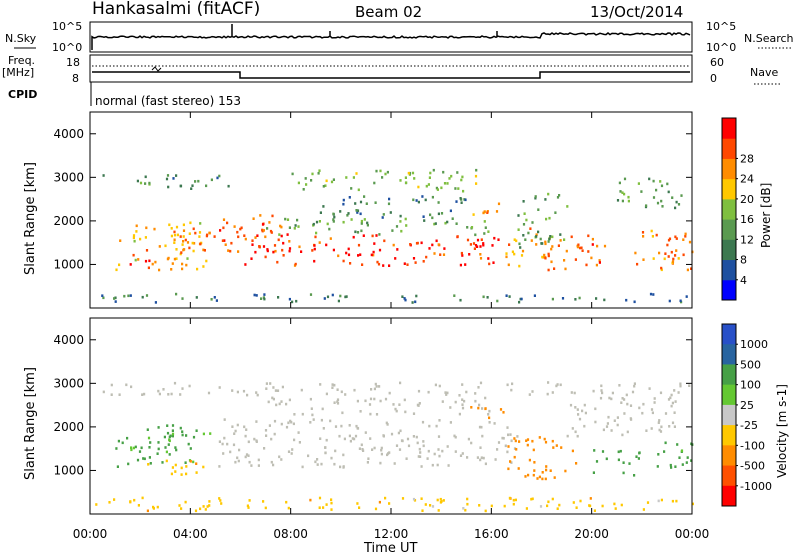 The height and width of the screenshot is (554, 800). I want to click on colorbar-tick-label: 4, so click(743, 280).